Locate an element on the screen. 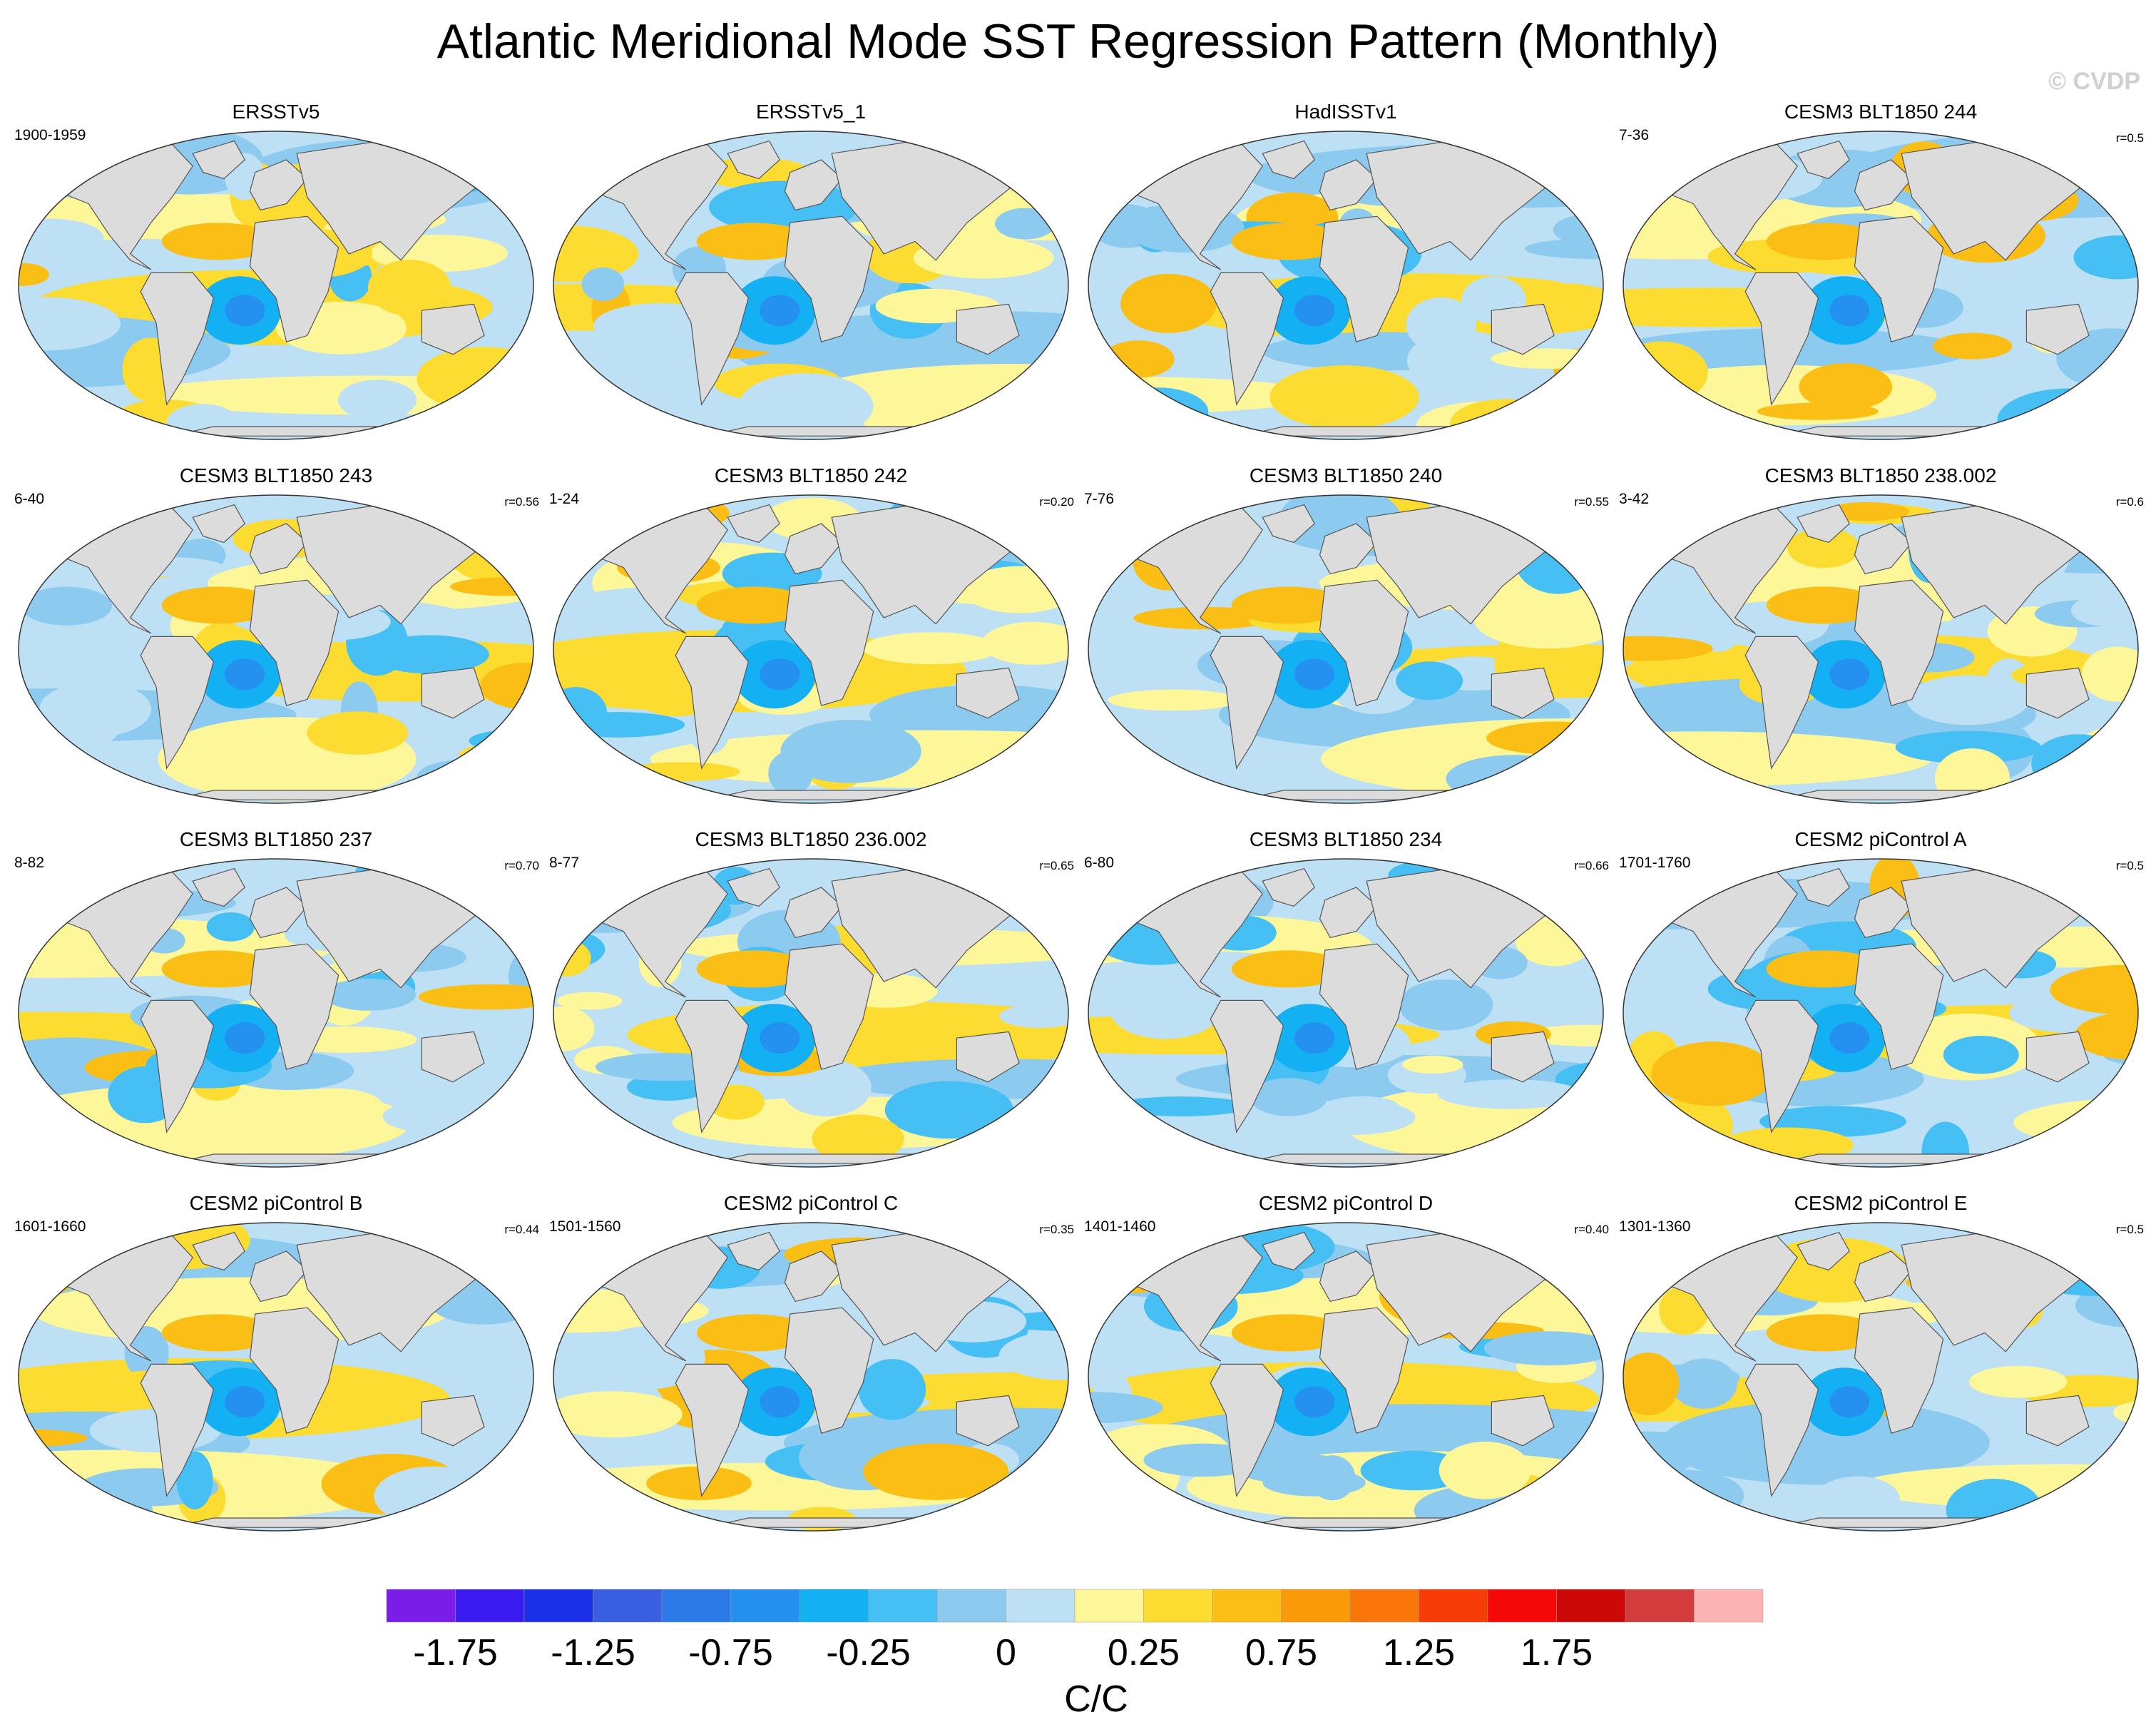 This screenshot has height=1717, width=2156. panel-title: ERSSTv5 is located at coordinates (276, 112).